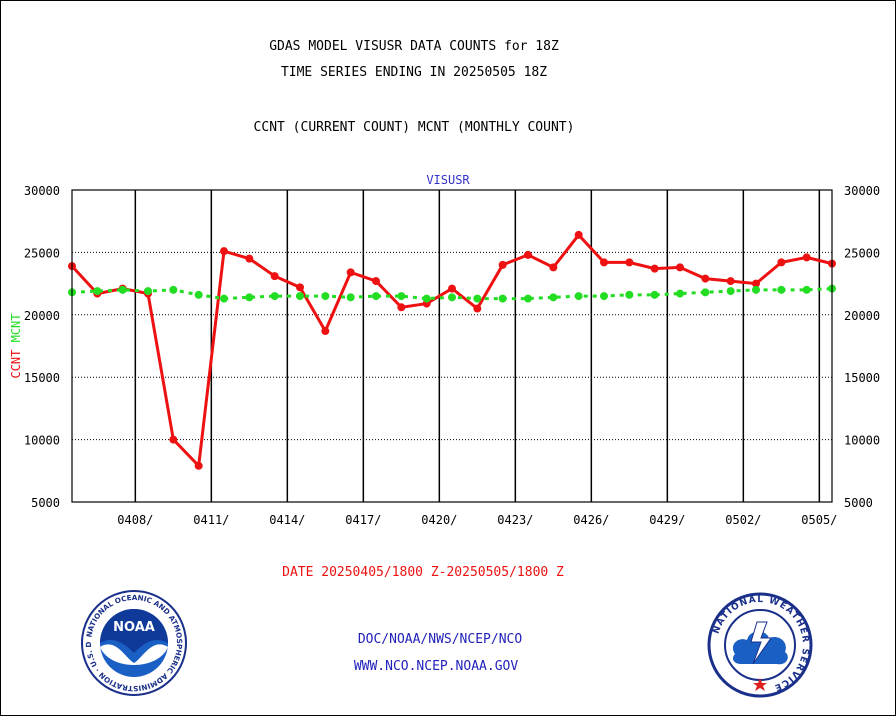  What do you see at coordinates (287, 520) in the screenshot?
I see `x-tick-label: 0414/` at bounding box center [287, 520].